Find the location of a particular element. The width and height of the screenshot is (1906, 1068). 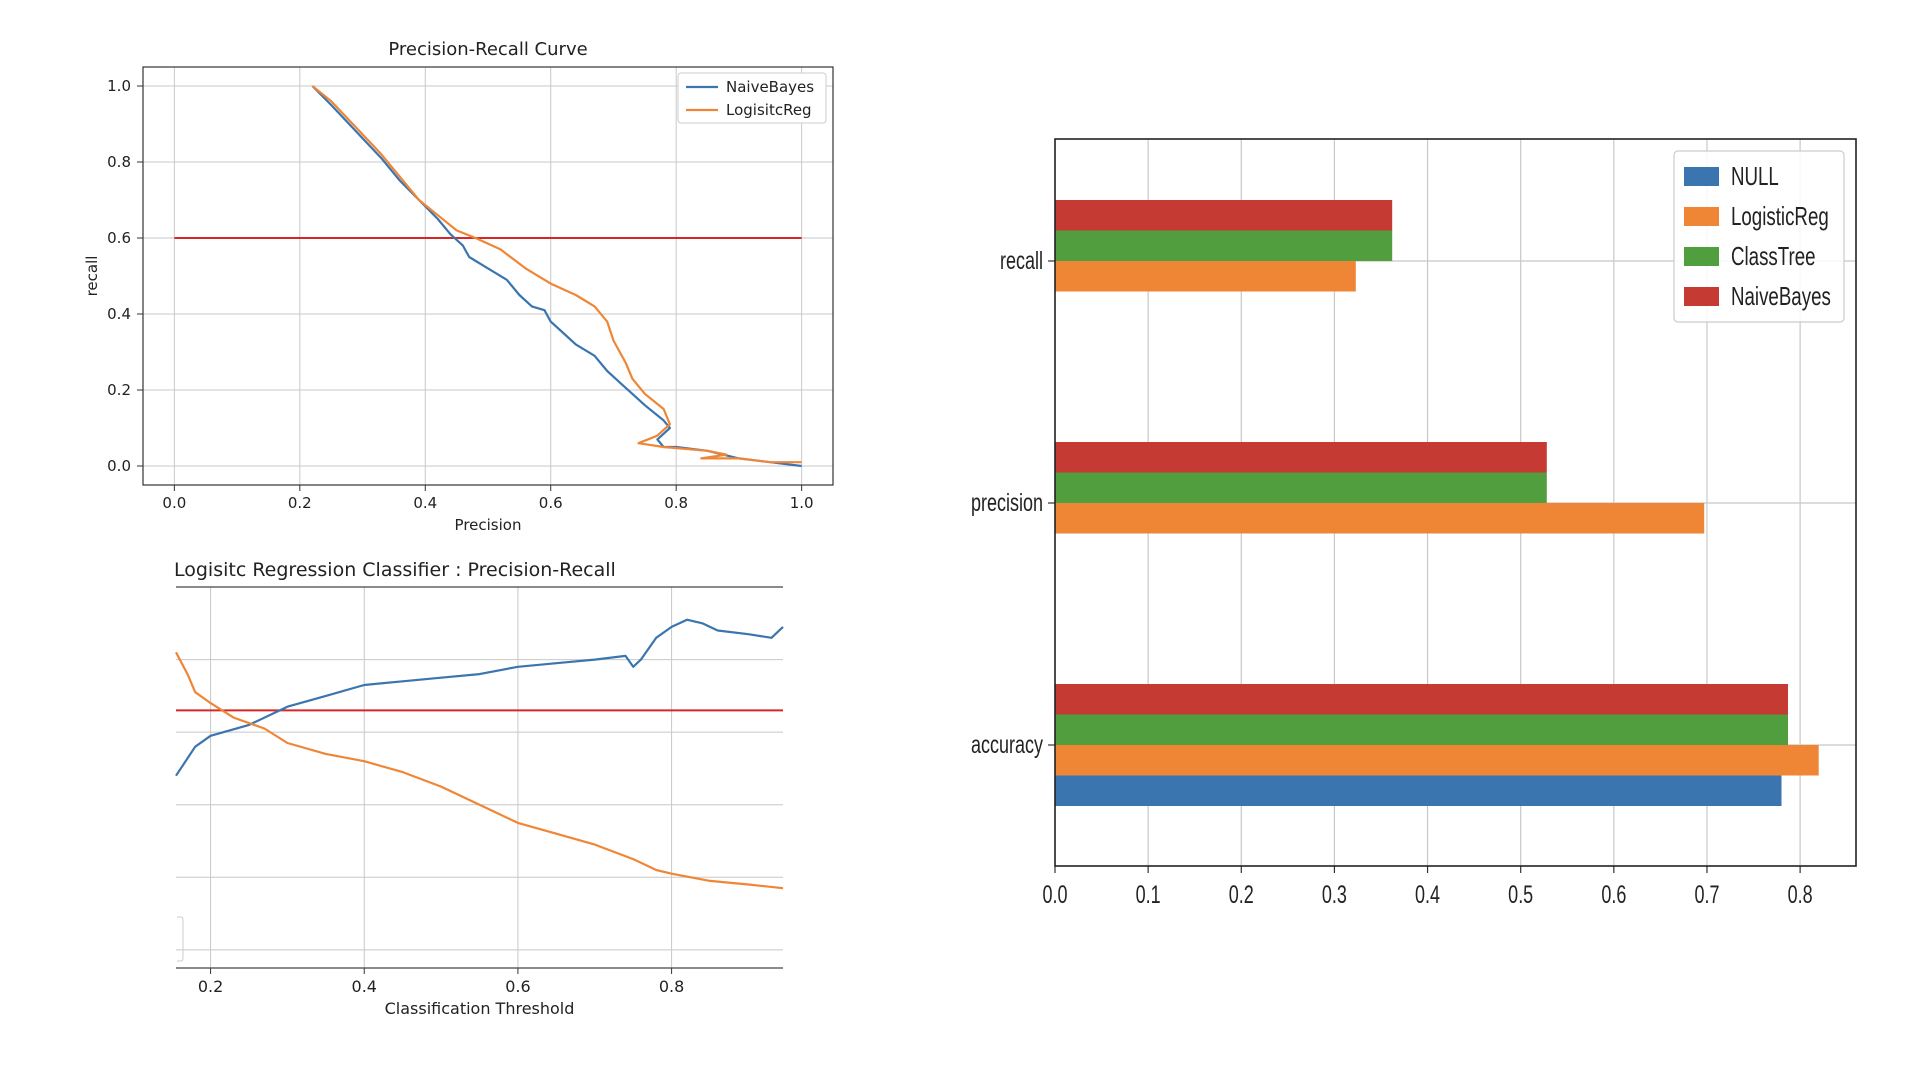

bar-precision-naivebayes is located at coordinates (1301, 457).